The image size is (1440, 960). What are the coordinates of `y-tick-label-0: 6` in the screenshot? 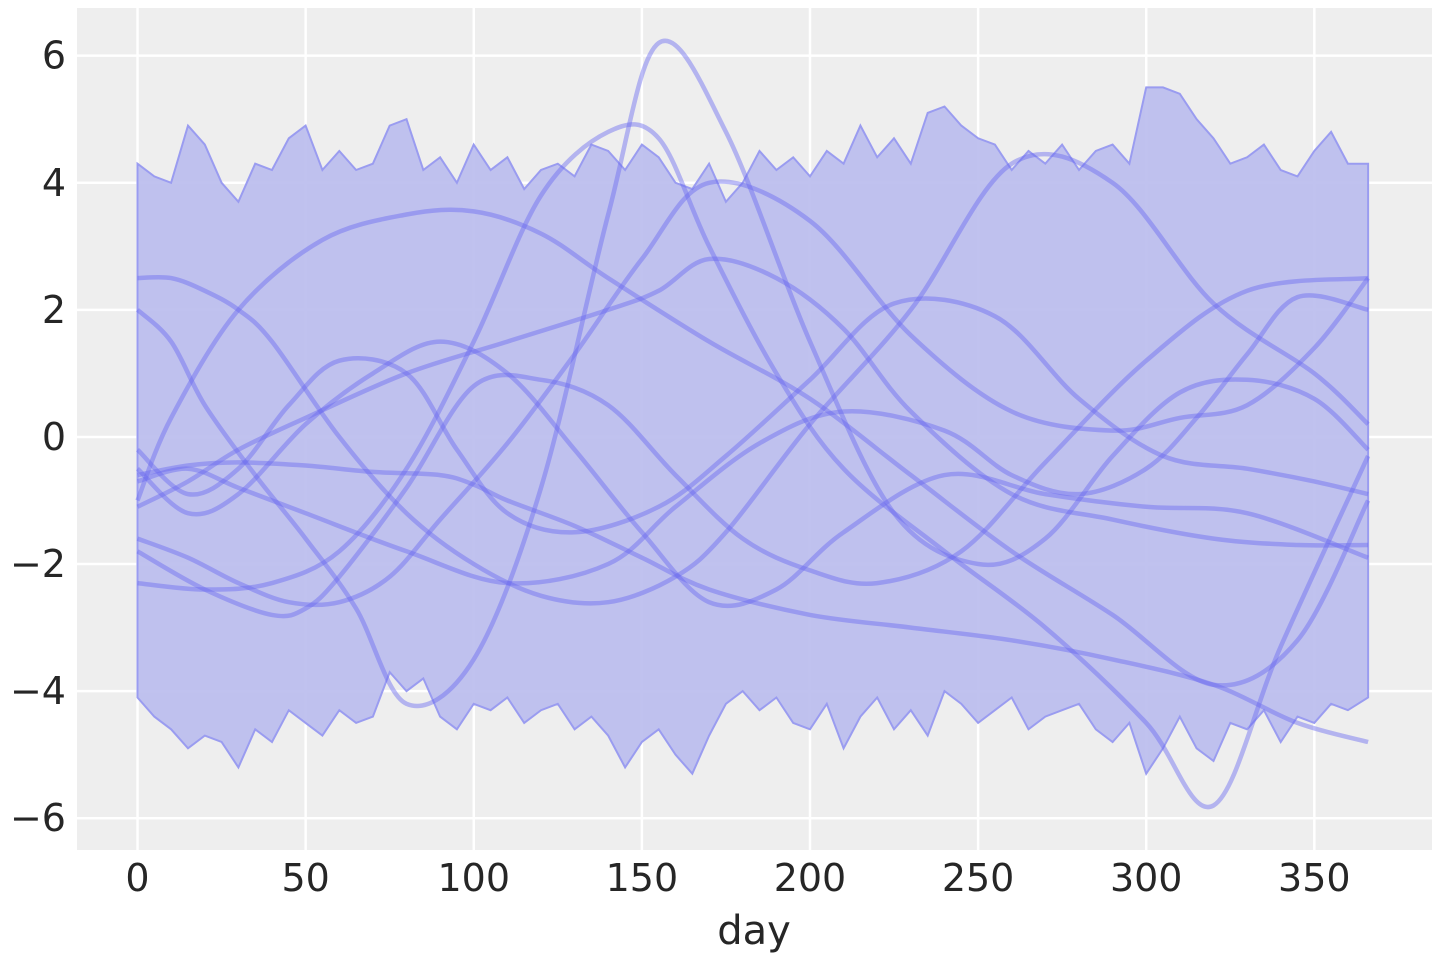 It's located at (54, 56).